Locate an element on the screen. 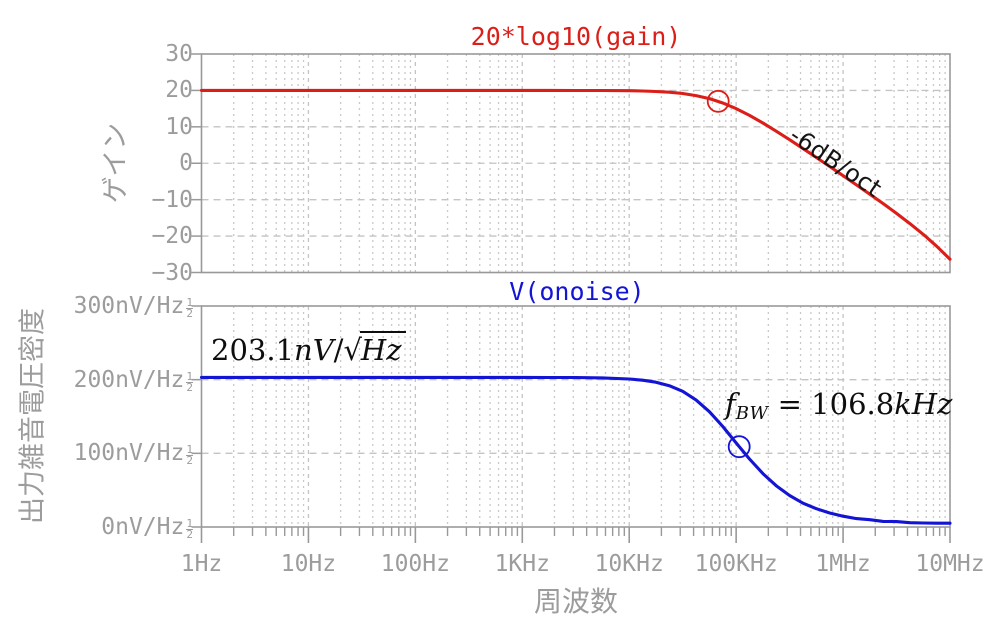  fbw-symbol: f is located at coordinates (730, 404).